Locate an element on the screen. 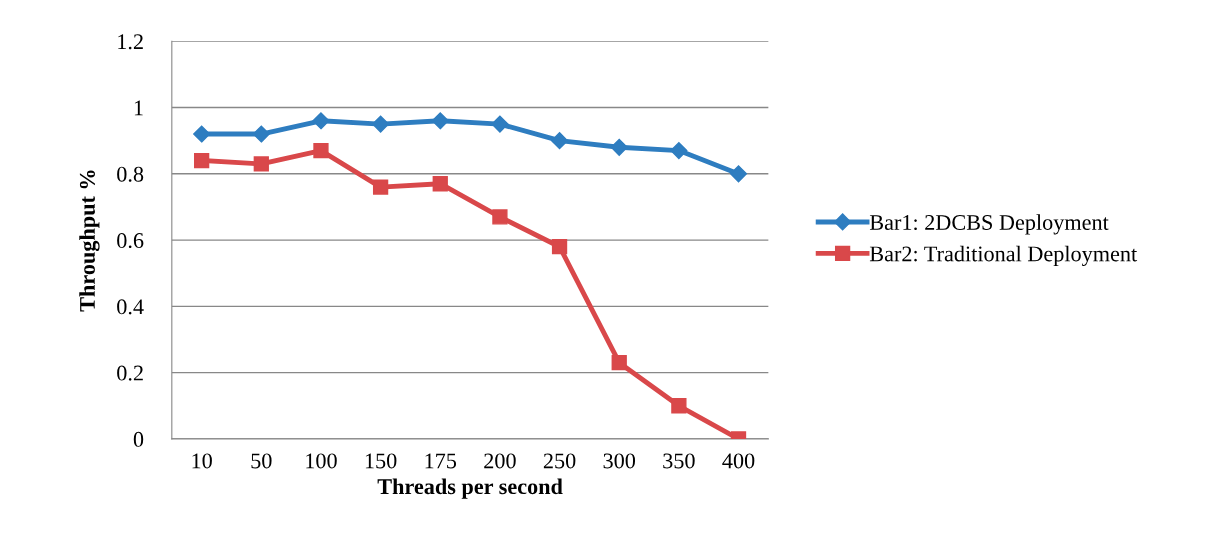 Image resolution: width=1210 pixels, height=550 pixels. x-axis-title: Threads per second is located at coordinates (470, 488).